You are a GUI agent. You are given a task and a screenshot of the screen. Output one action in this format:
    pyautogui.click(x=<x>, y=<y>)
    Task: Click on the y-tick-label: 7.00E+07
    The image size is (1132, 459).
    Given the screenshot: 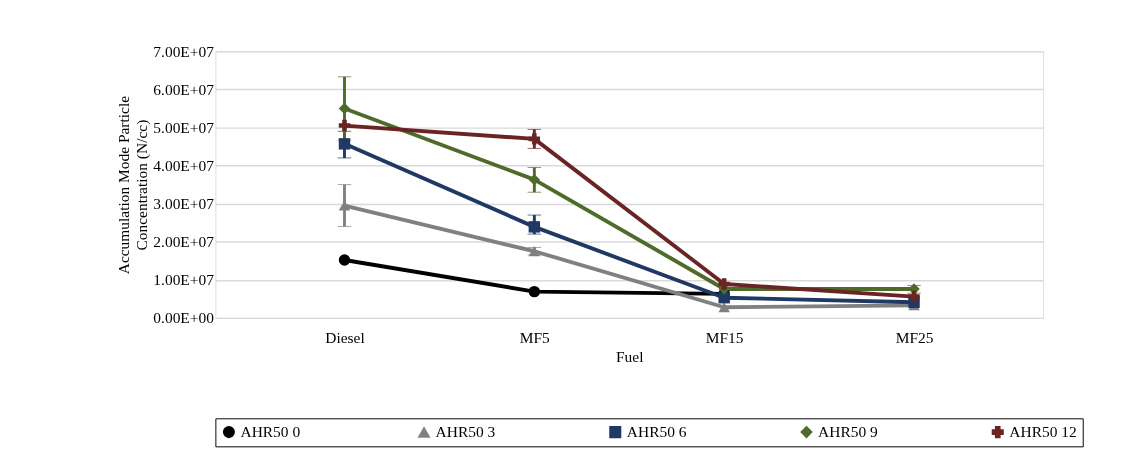 What is the action you would take?
    pyautogui.click(x=184, y=51)
    